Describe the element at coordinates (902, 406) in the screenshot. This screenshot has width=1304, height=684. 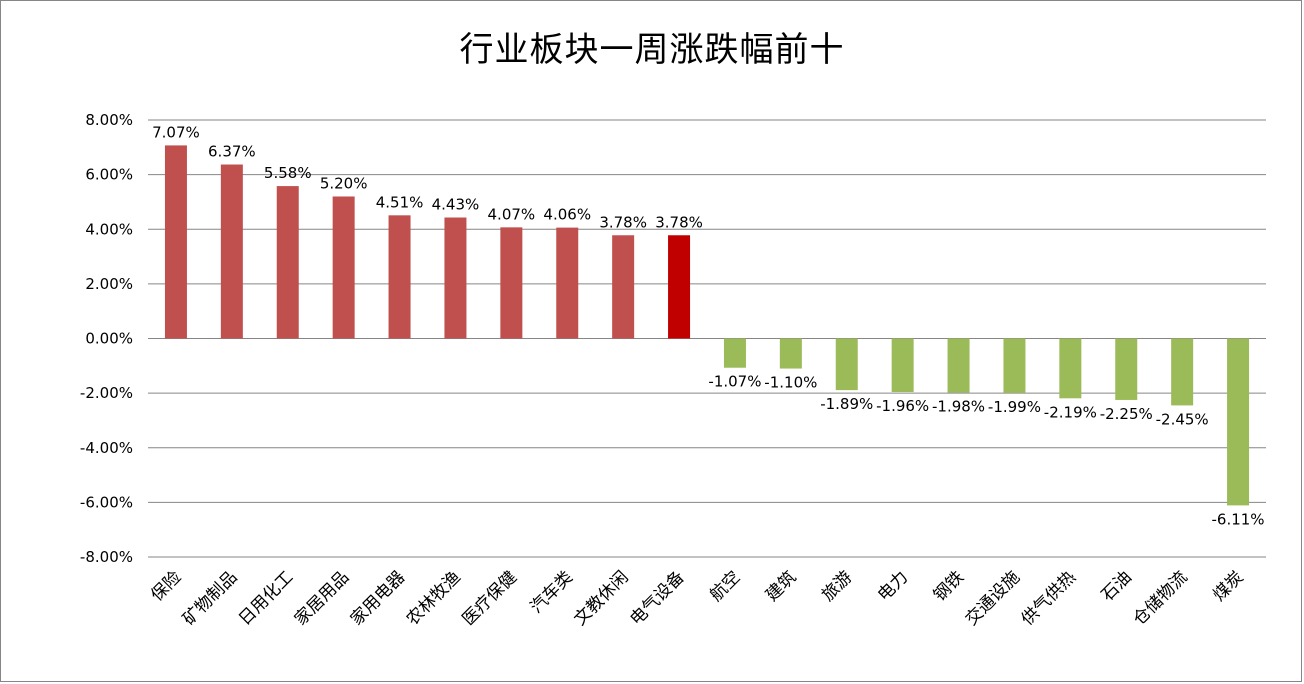
I see `data-label: -1.96%` at that location.